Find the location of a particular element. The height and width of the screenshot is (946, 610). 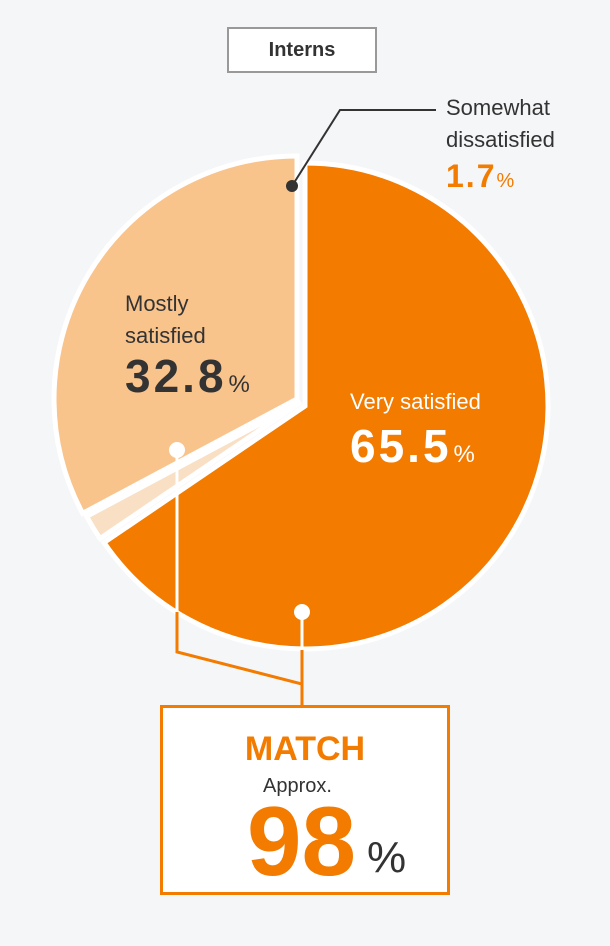

very-unit: % is located at coordinates (464, 454).